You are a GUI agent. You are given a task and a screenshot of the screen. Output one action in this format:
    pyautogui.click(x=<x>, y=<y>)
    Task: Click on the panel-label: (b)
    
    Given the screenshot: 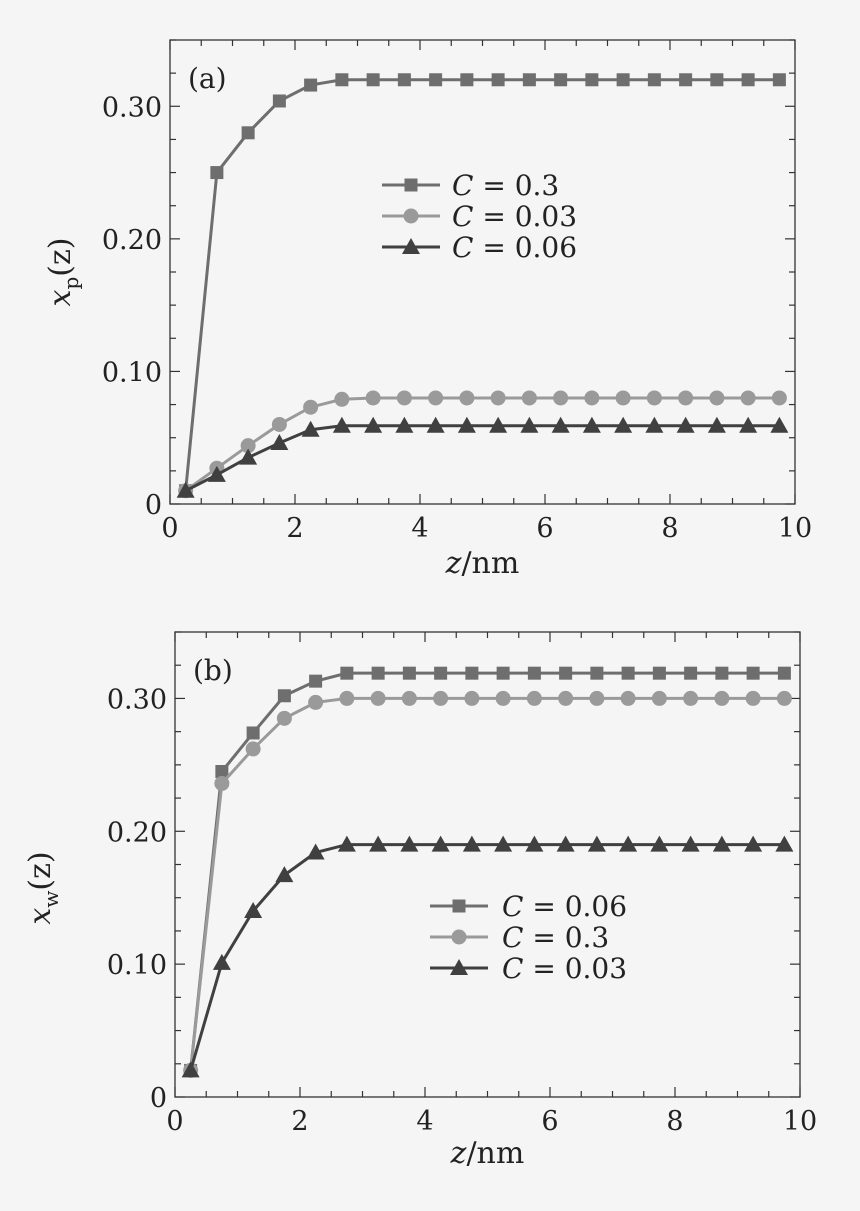 What is the action you would take?
    pyautogui.click(x=213, y=670)
    